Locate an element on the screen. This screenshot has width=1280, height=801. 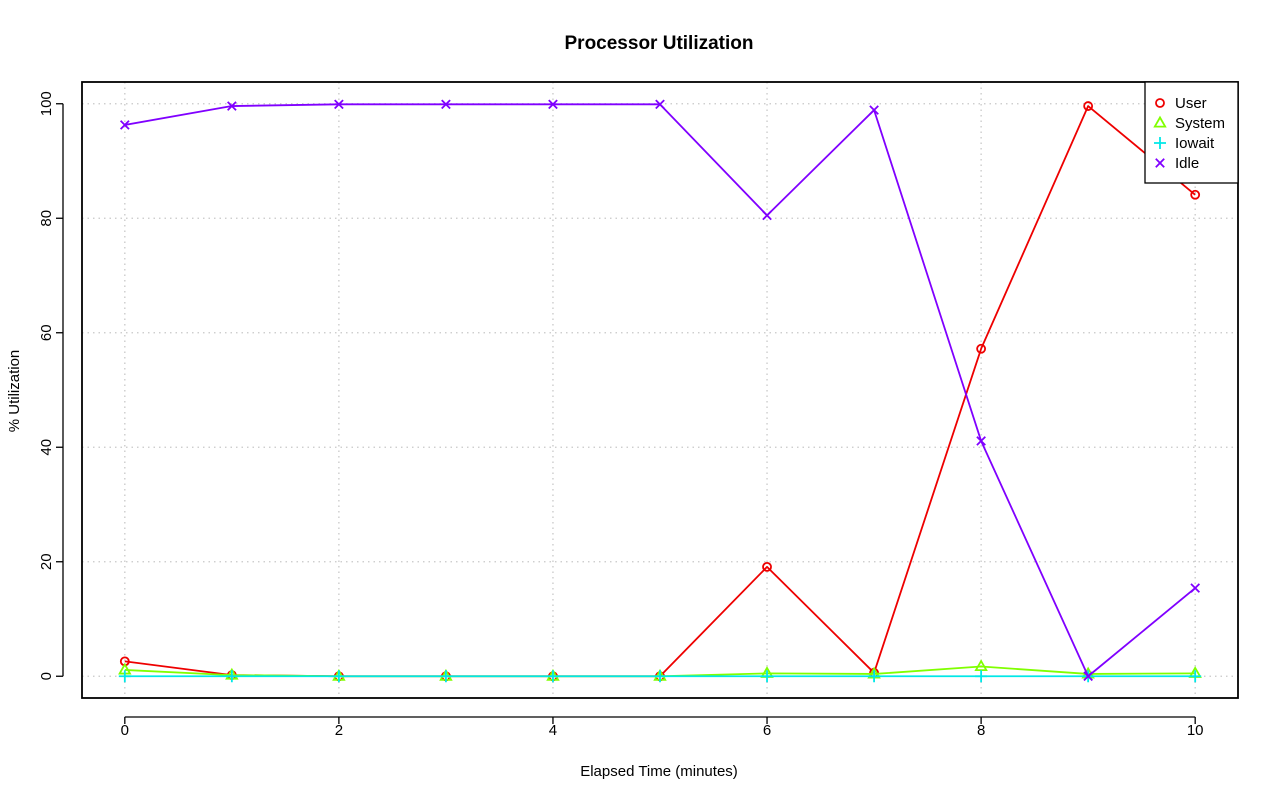
legend-item-idle: Idle is located at coordinates (1177, 163).